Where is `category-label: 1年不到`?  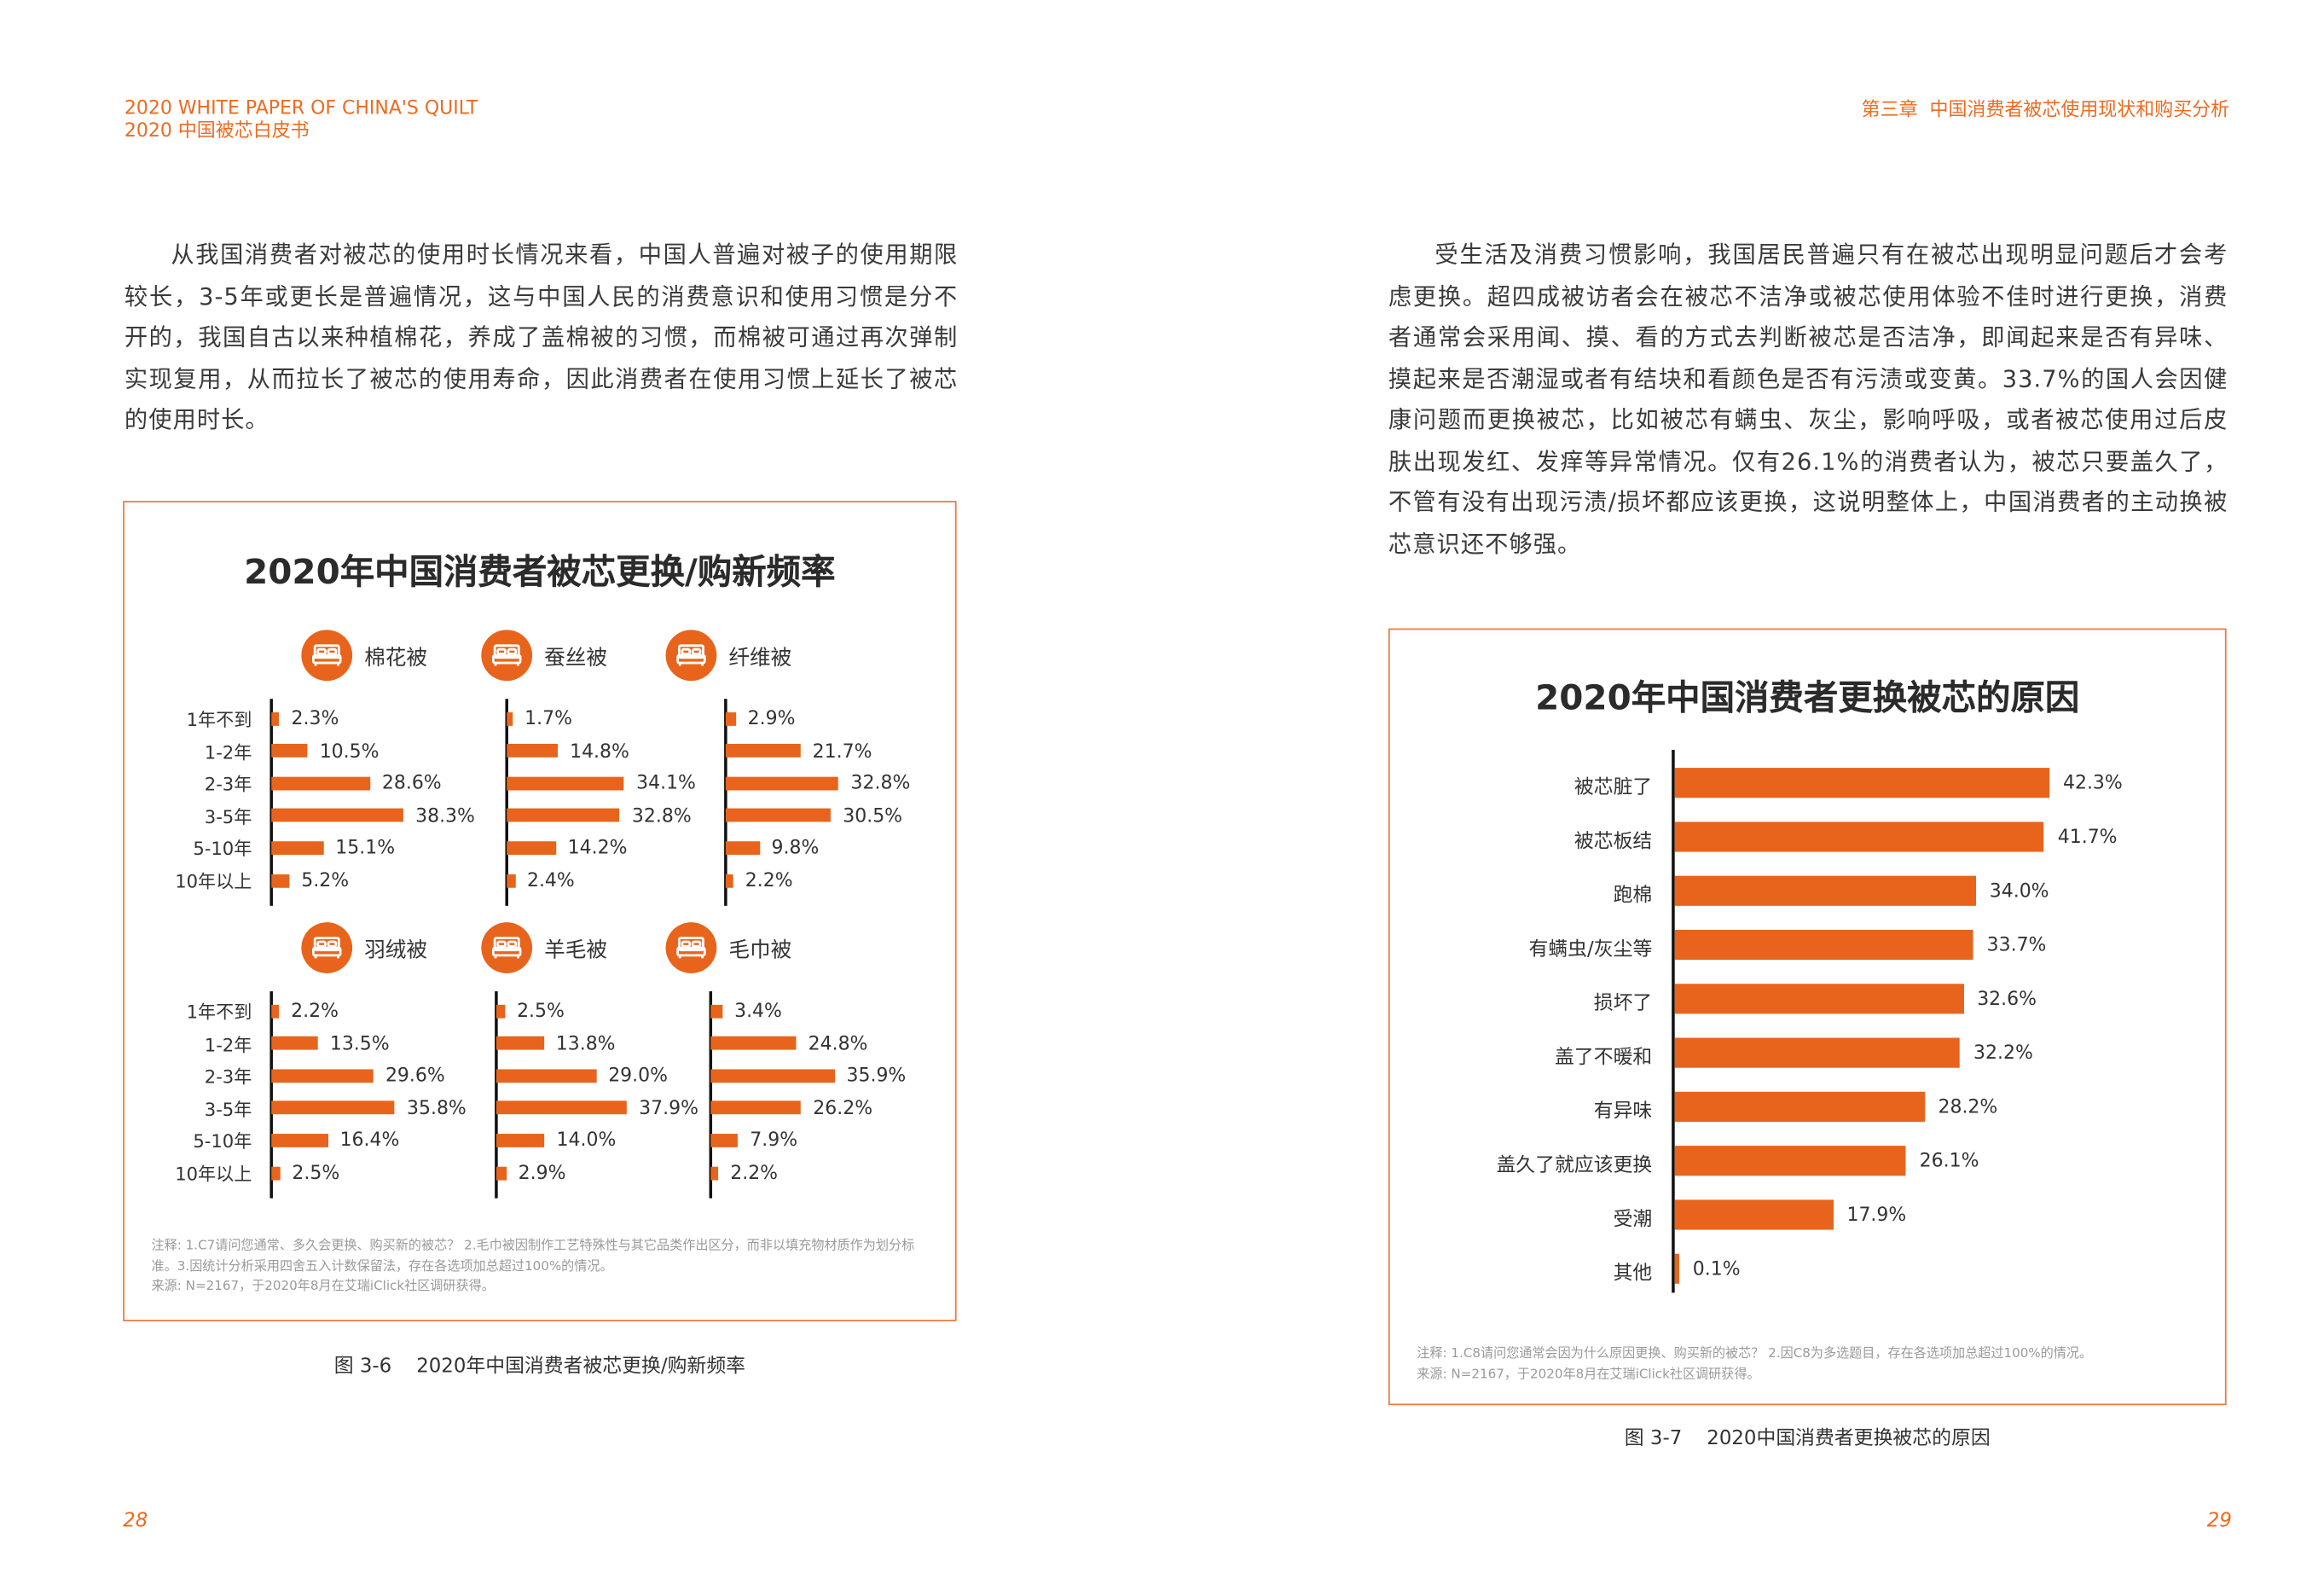 category-label: 1年不到 is located at coordinates (219, 720).